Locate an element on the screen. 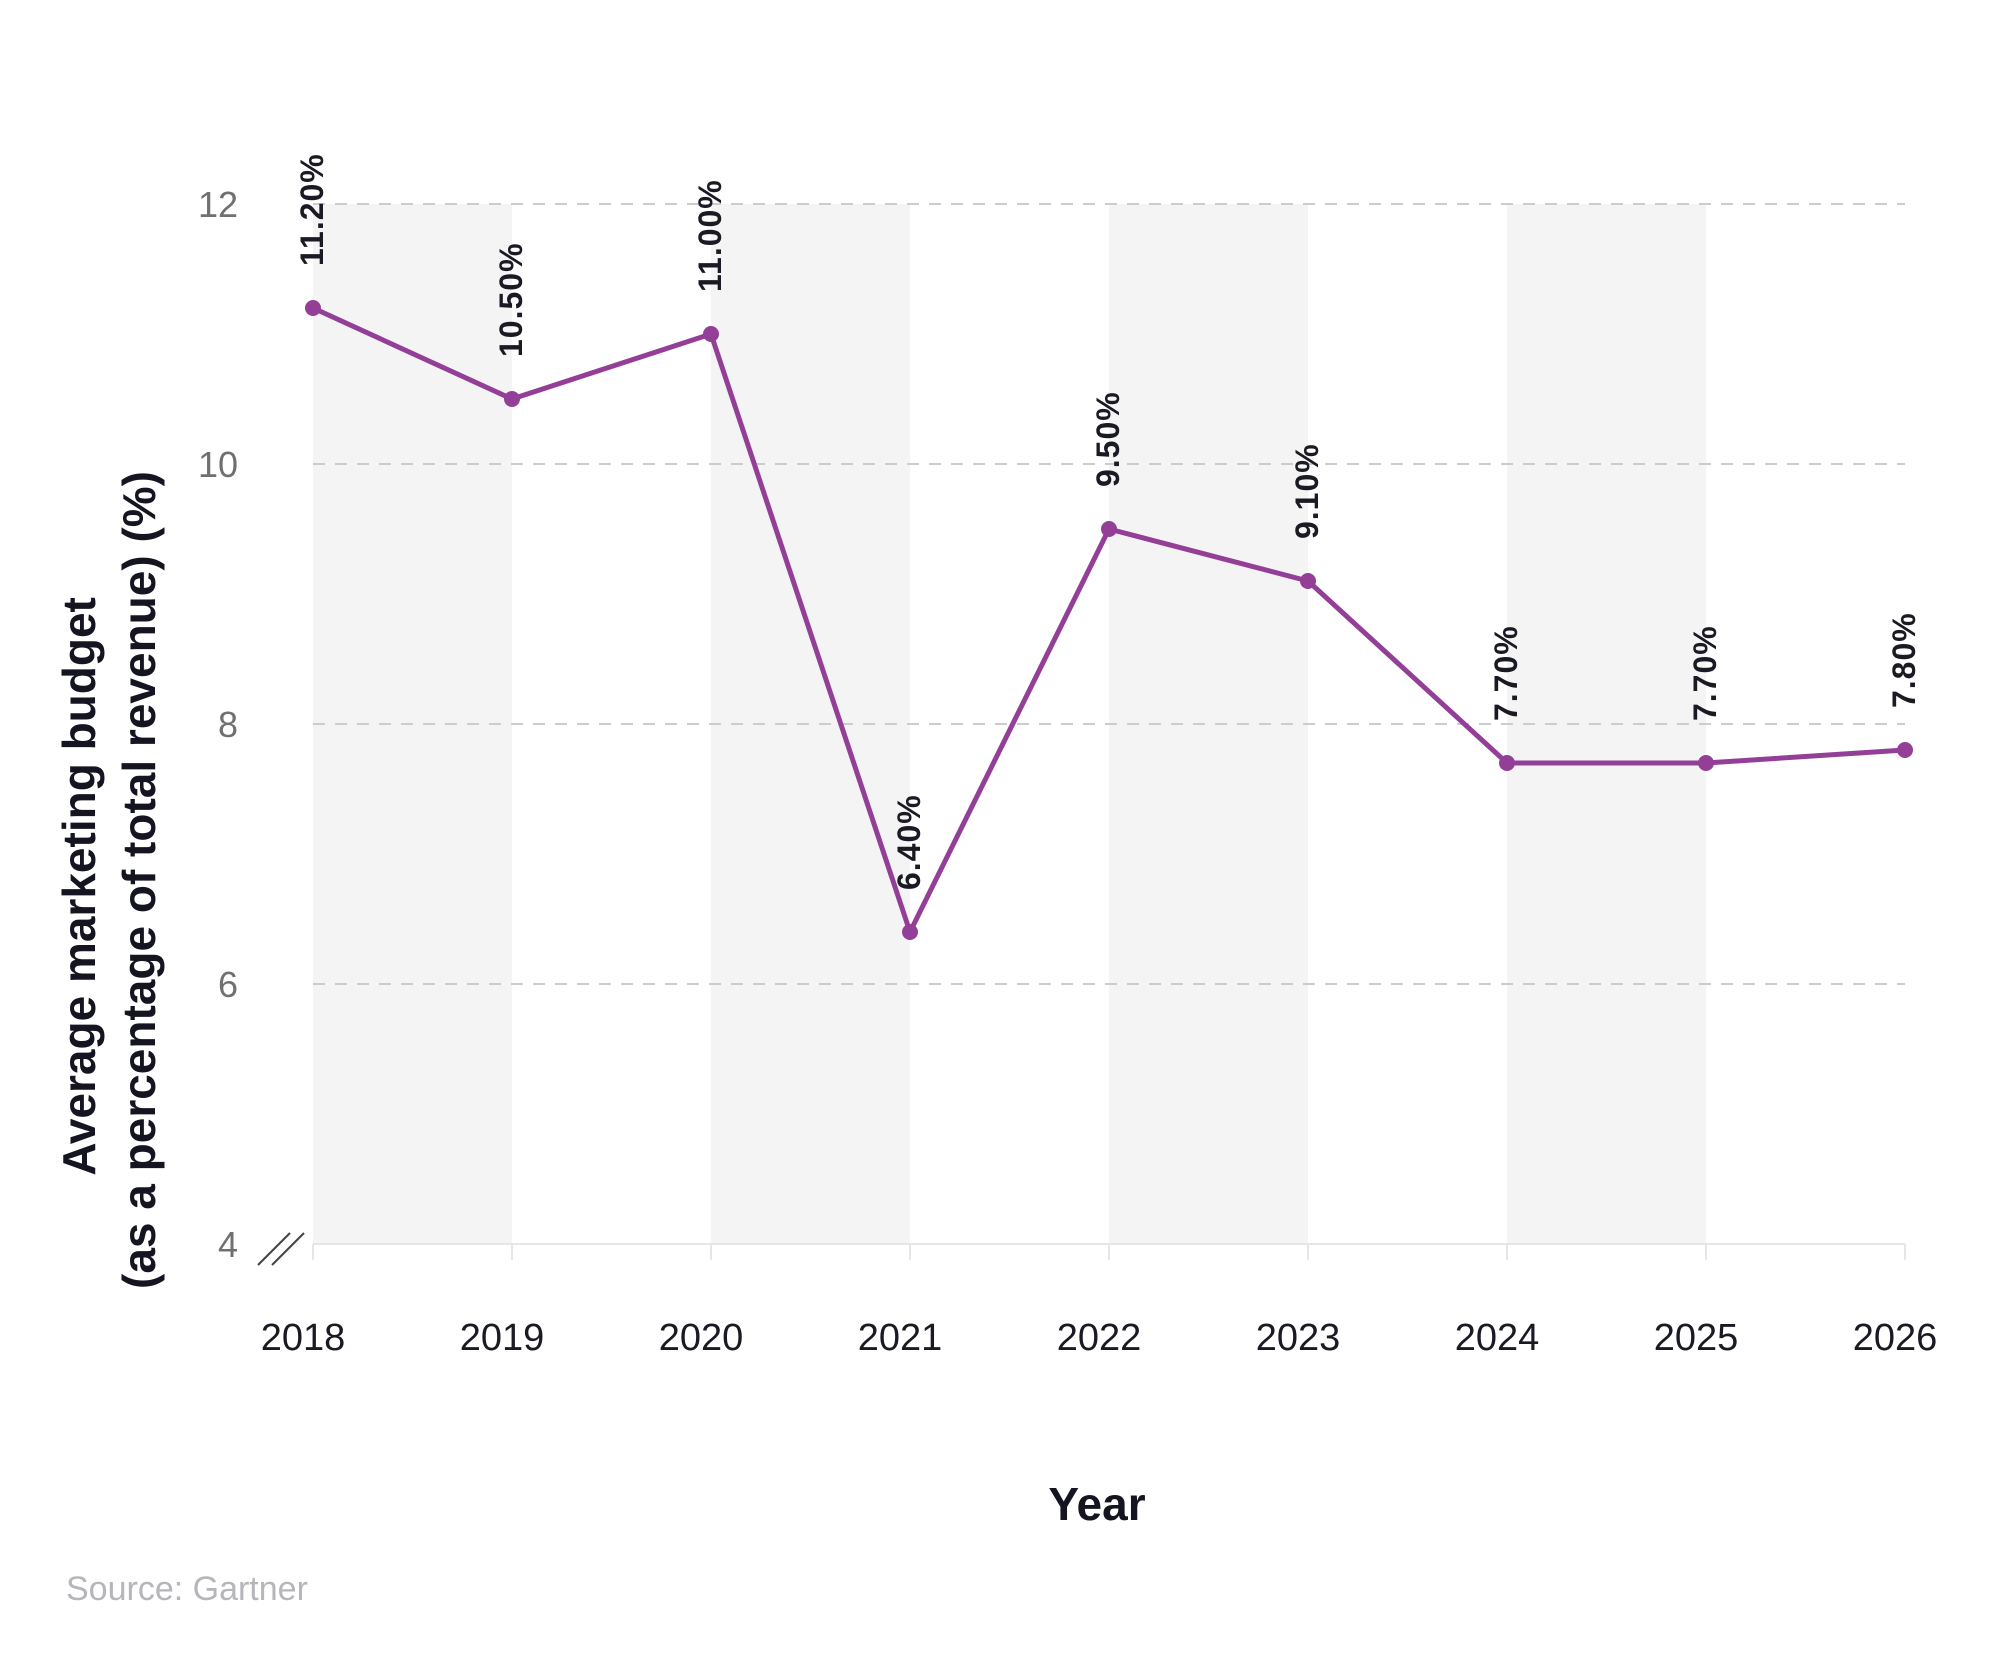 The height and width of the screenshot is (1670, 2000). x-axis-title: Year is located at coordinates (1096, 1504).